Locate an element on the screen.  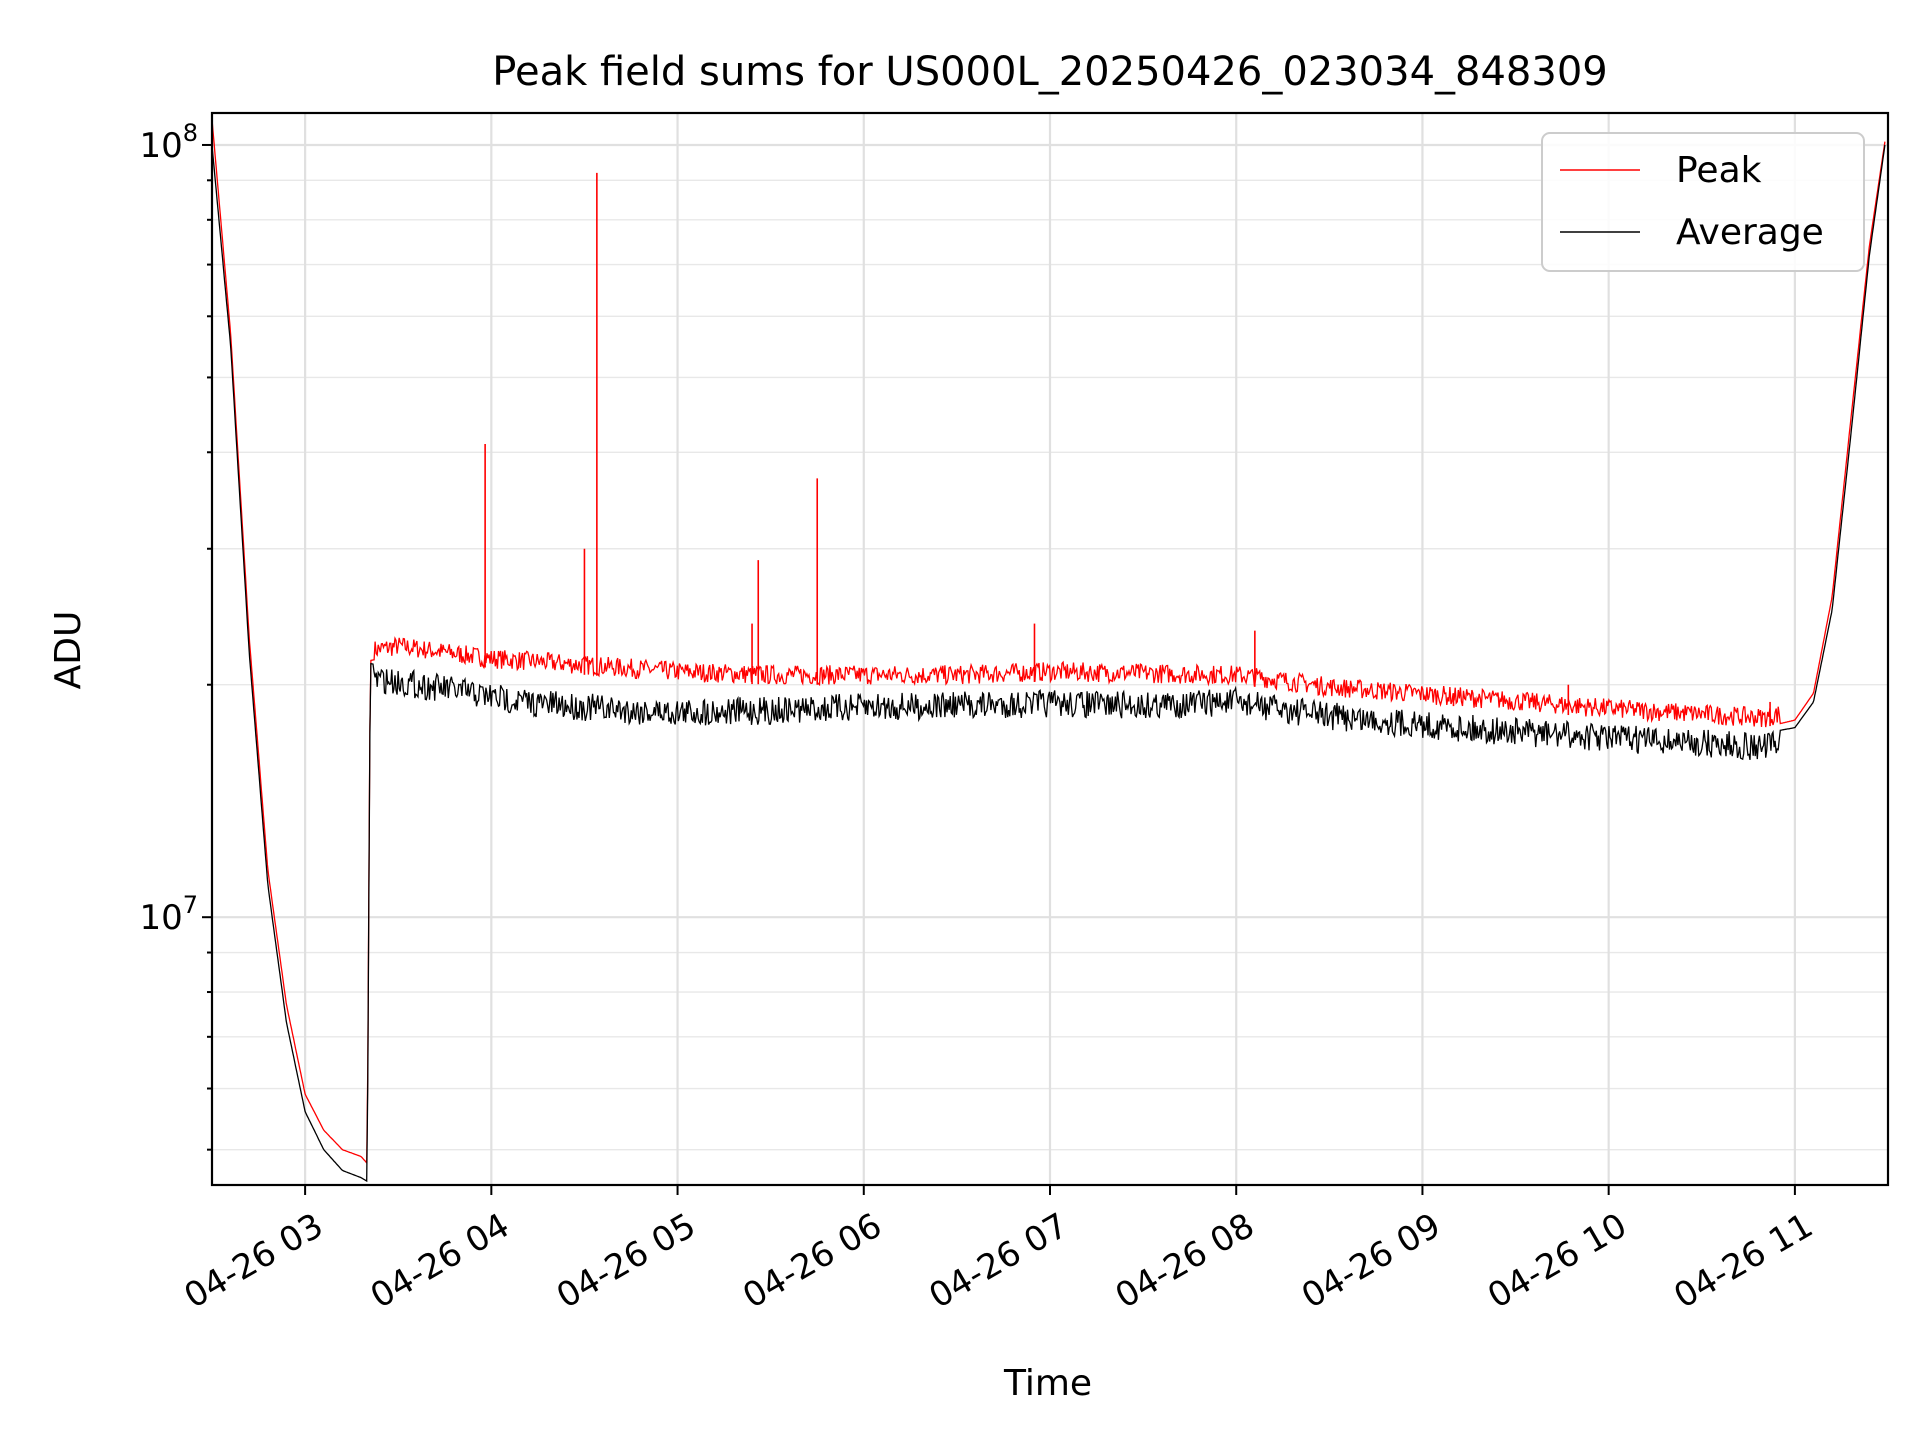
legend-box is located at coordinates (1703, 202).